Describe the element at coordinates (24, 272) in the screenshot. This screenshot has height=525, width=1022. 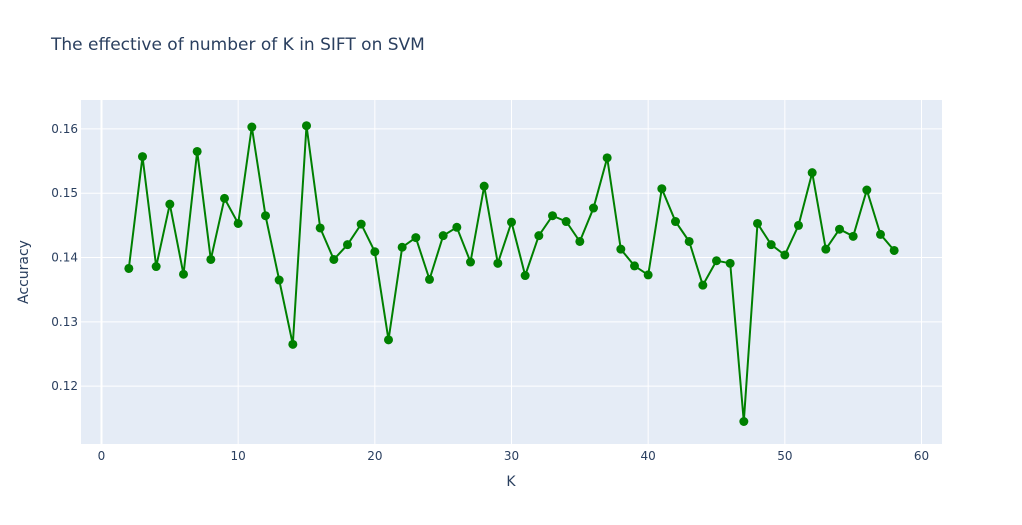
I see `y-axis-title: Accuracy` at that location.